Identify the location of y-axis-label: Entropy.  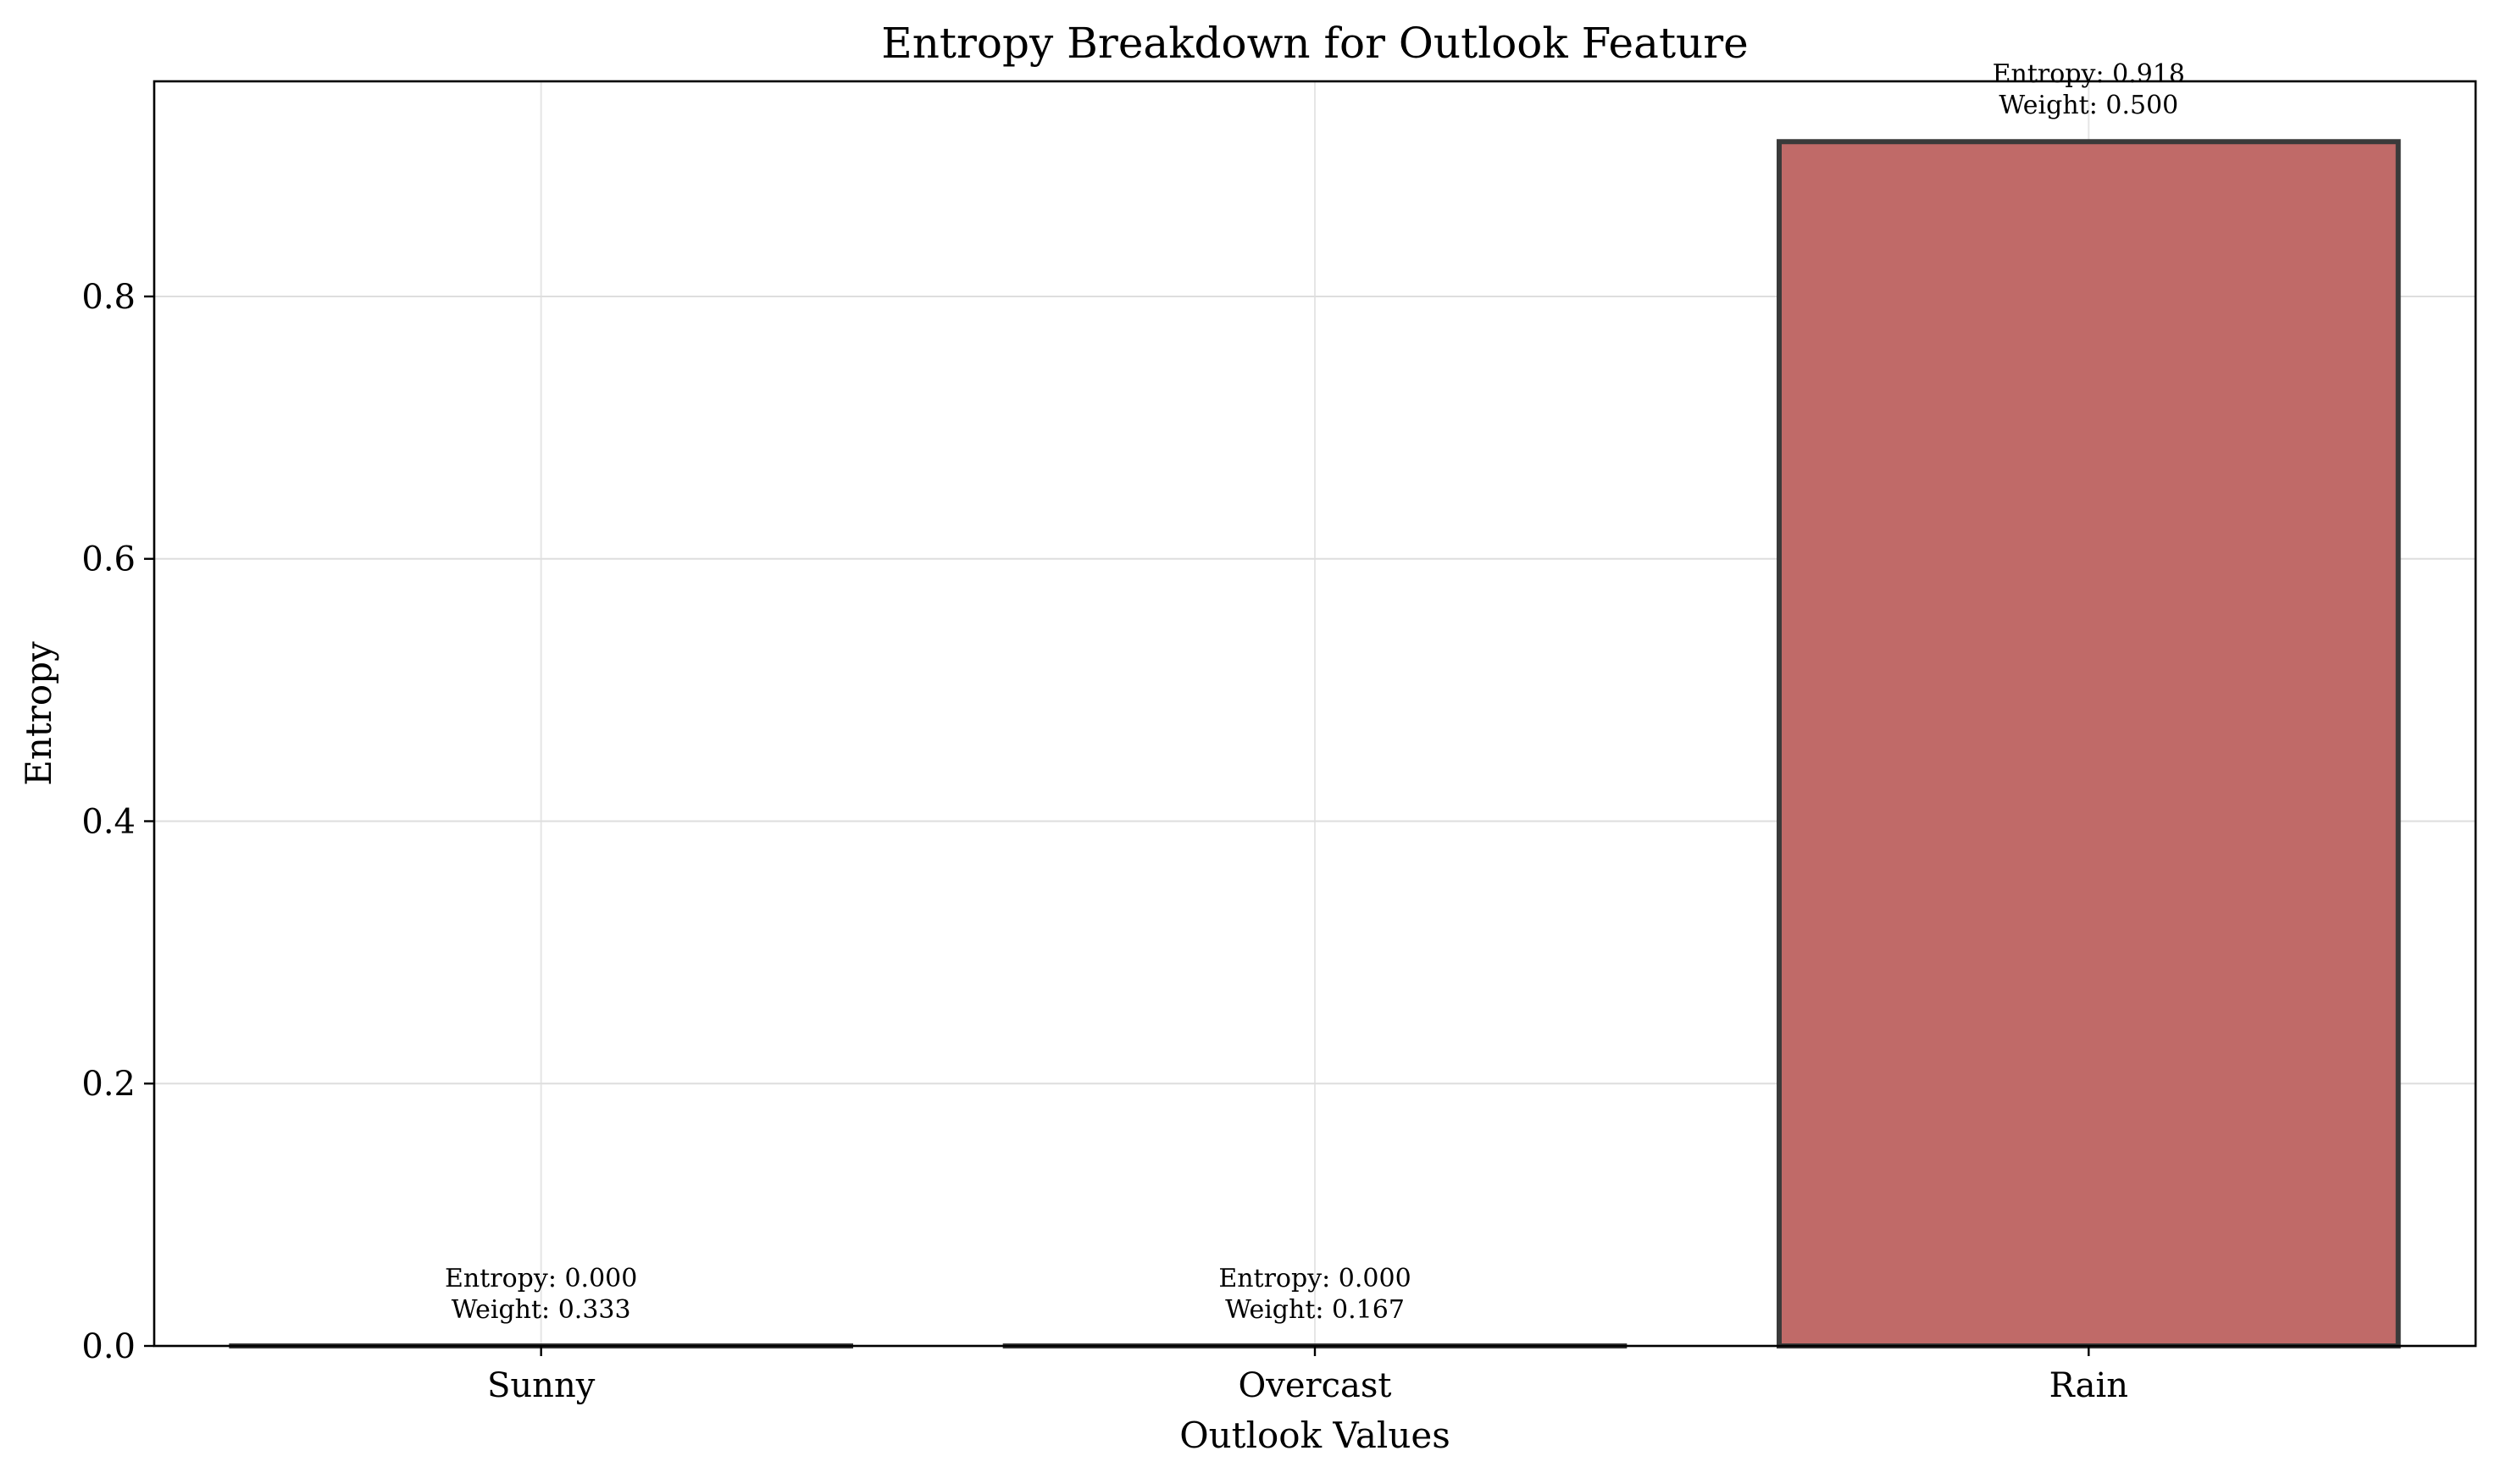
(38, 713).